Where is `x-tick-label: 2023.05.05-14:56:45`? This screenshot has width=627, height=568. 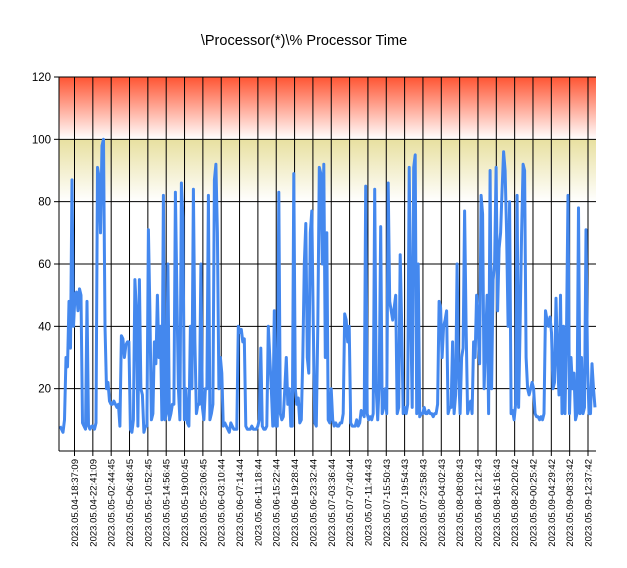 x-tick-label: 2023.05.05-14:56:45 is located at coordinates (167, 503).